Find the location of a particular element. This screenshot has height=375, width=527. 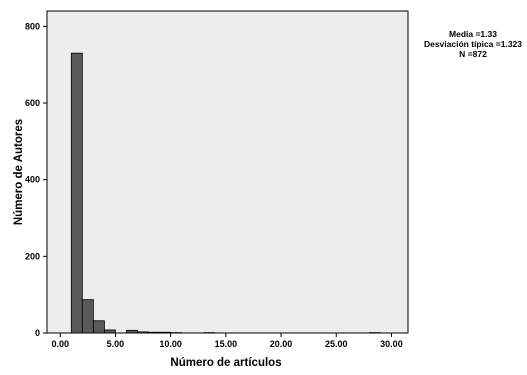

y-tick-label: 0 is located at coordinates (37, 333).